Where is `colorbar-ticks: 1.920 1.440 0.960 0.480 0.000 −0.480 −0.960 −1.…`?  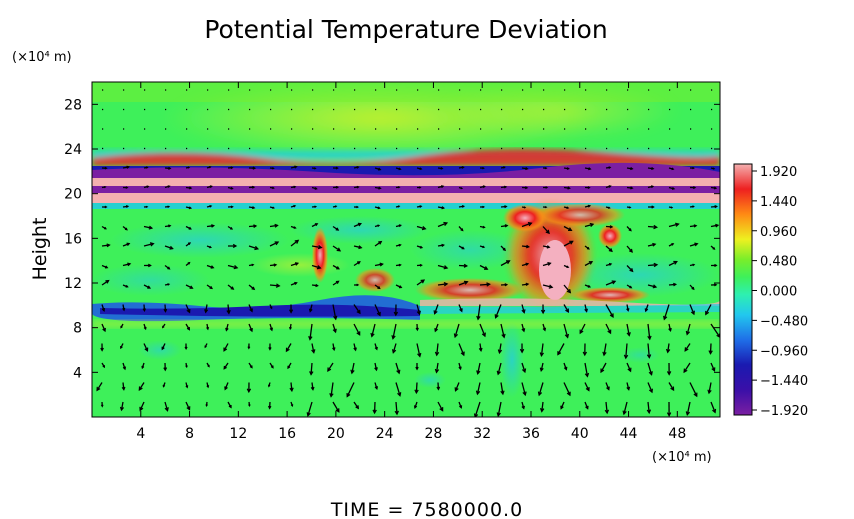 colorbar-ticks: 1.920 1.440 0.960 0.480 0.000 −0.480 −0.960 −1.… is located at coordinates (780, 292).